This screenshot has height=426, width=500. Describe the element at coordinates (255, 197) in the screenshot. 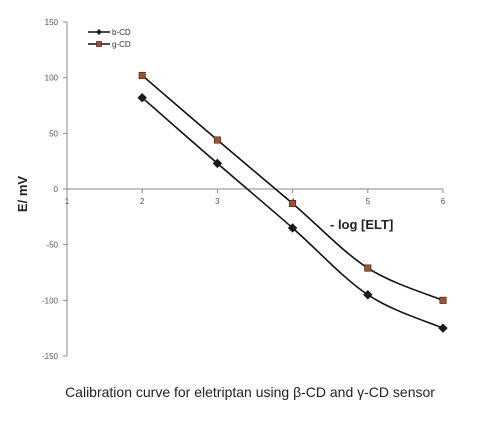

I see `x-ticks: 123456` at that location.